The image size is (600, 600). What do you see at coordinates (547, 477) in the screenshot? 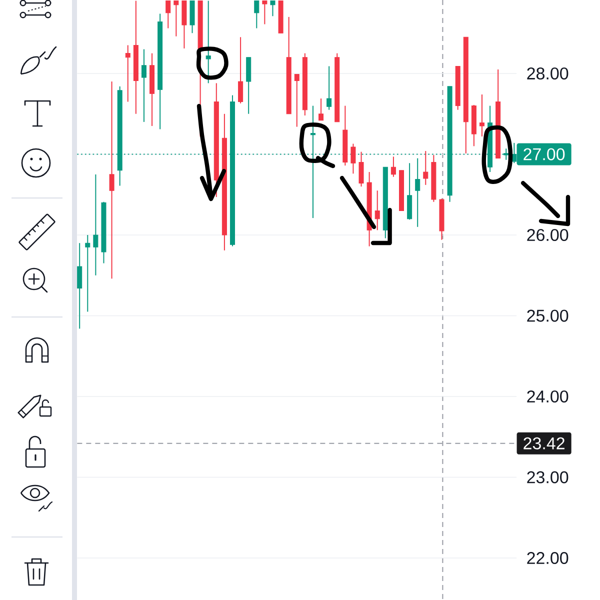
I see `y-tick-label: 23.00` at bounding box center [547, 477].